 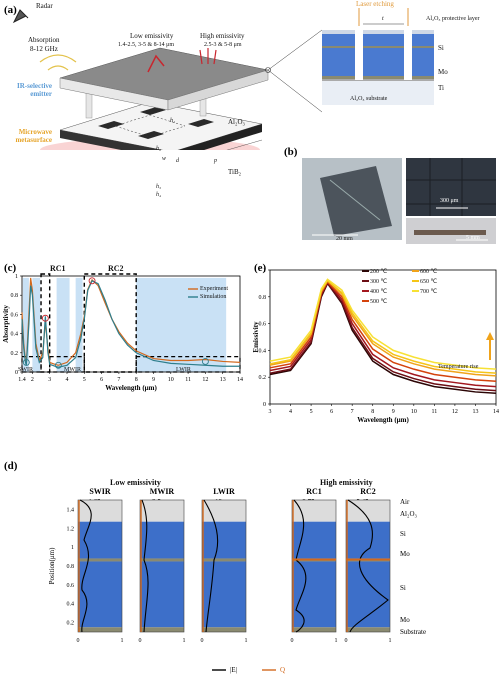 I want to click on region-box-rc2, so click(x=110, y=323).